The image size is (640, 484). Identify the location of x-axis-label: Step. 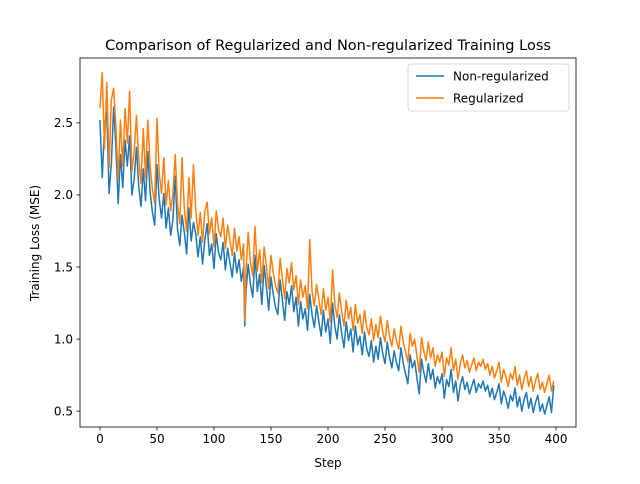
(327, 463).